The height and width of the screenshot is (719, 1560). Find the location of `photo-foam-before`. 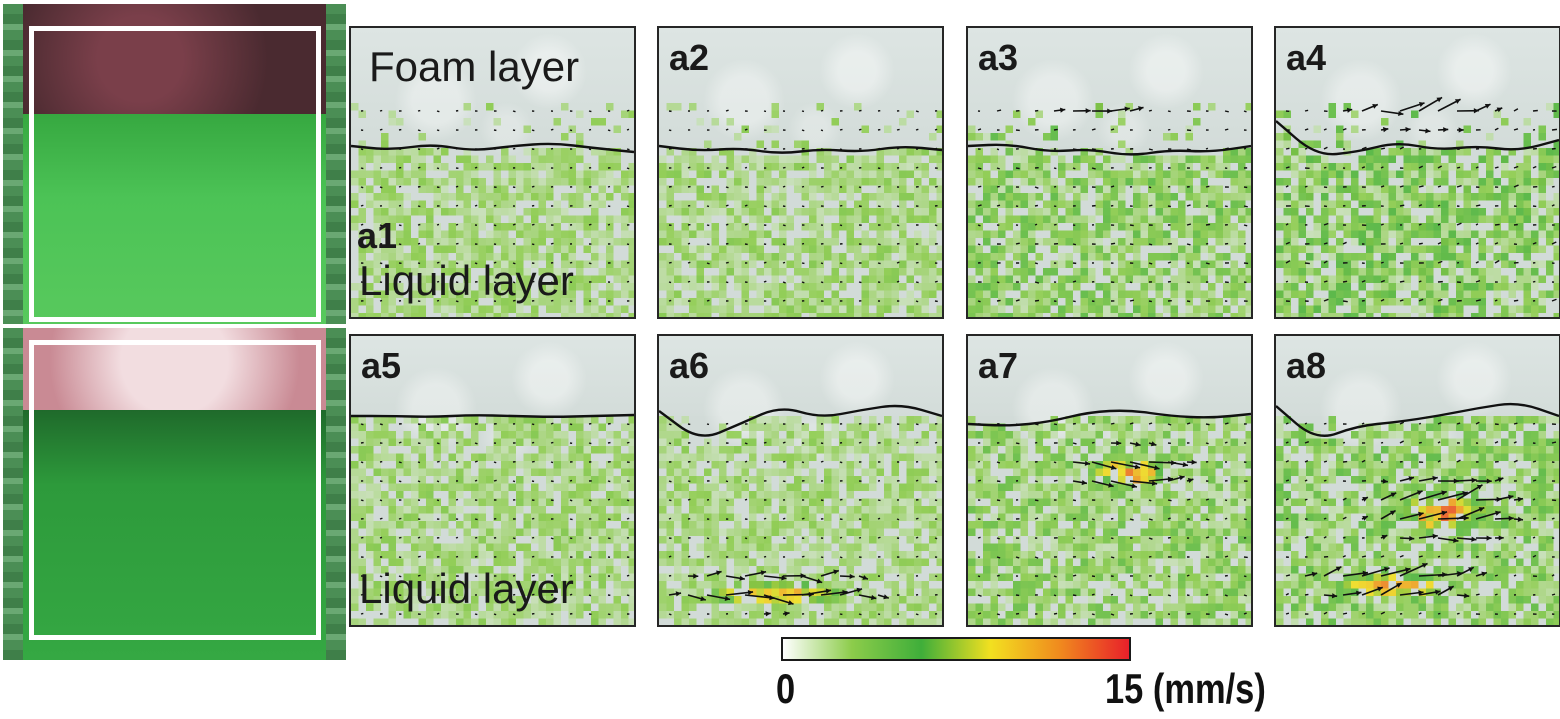

photo-foam-before is located at coordinates (174, 164).